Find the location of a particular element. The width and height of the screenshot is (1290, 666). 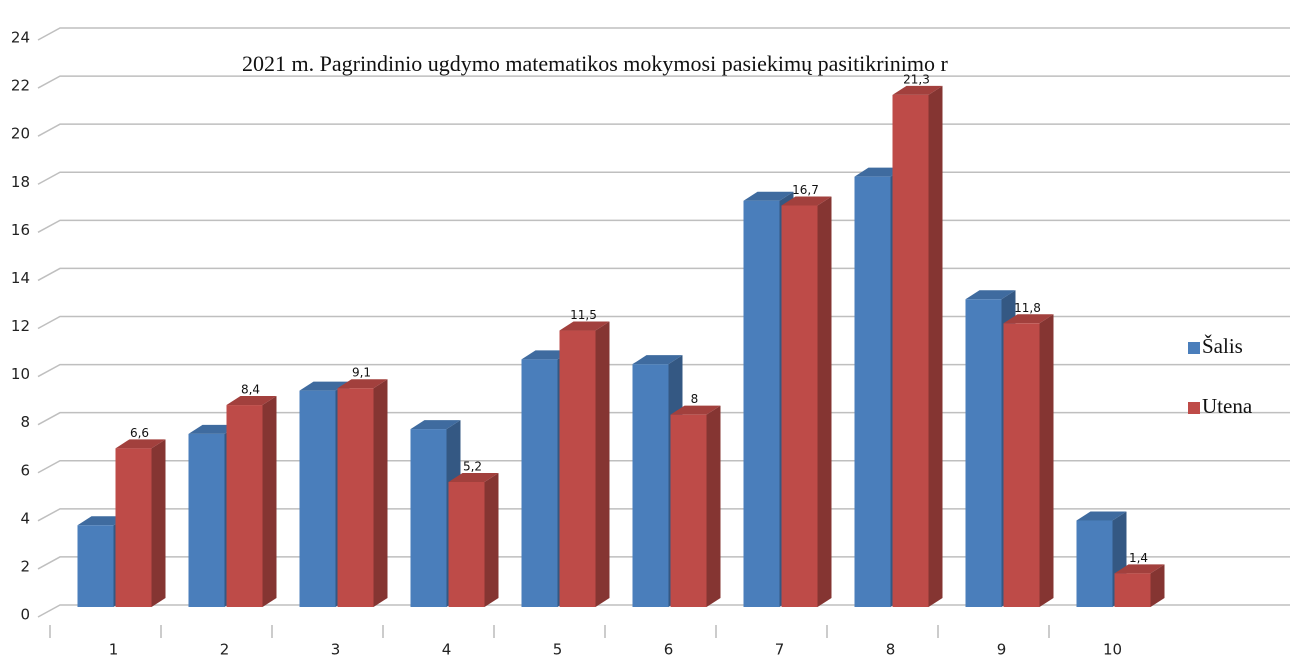

x-tick-label: 5 is located at coordinates (558, 650).